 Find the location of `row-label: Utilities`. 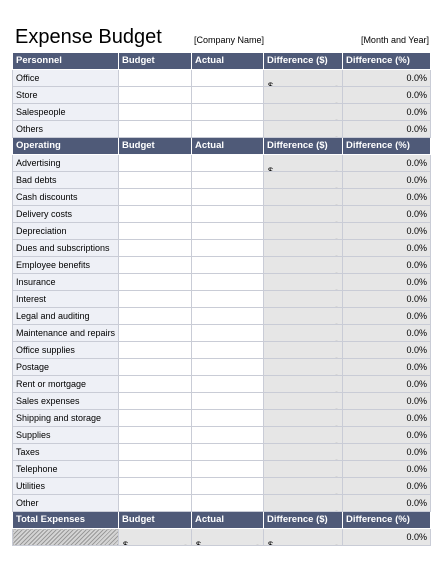

row-label: Utilities is located at coordinates (65, 486).